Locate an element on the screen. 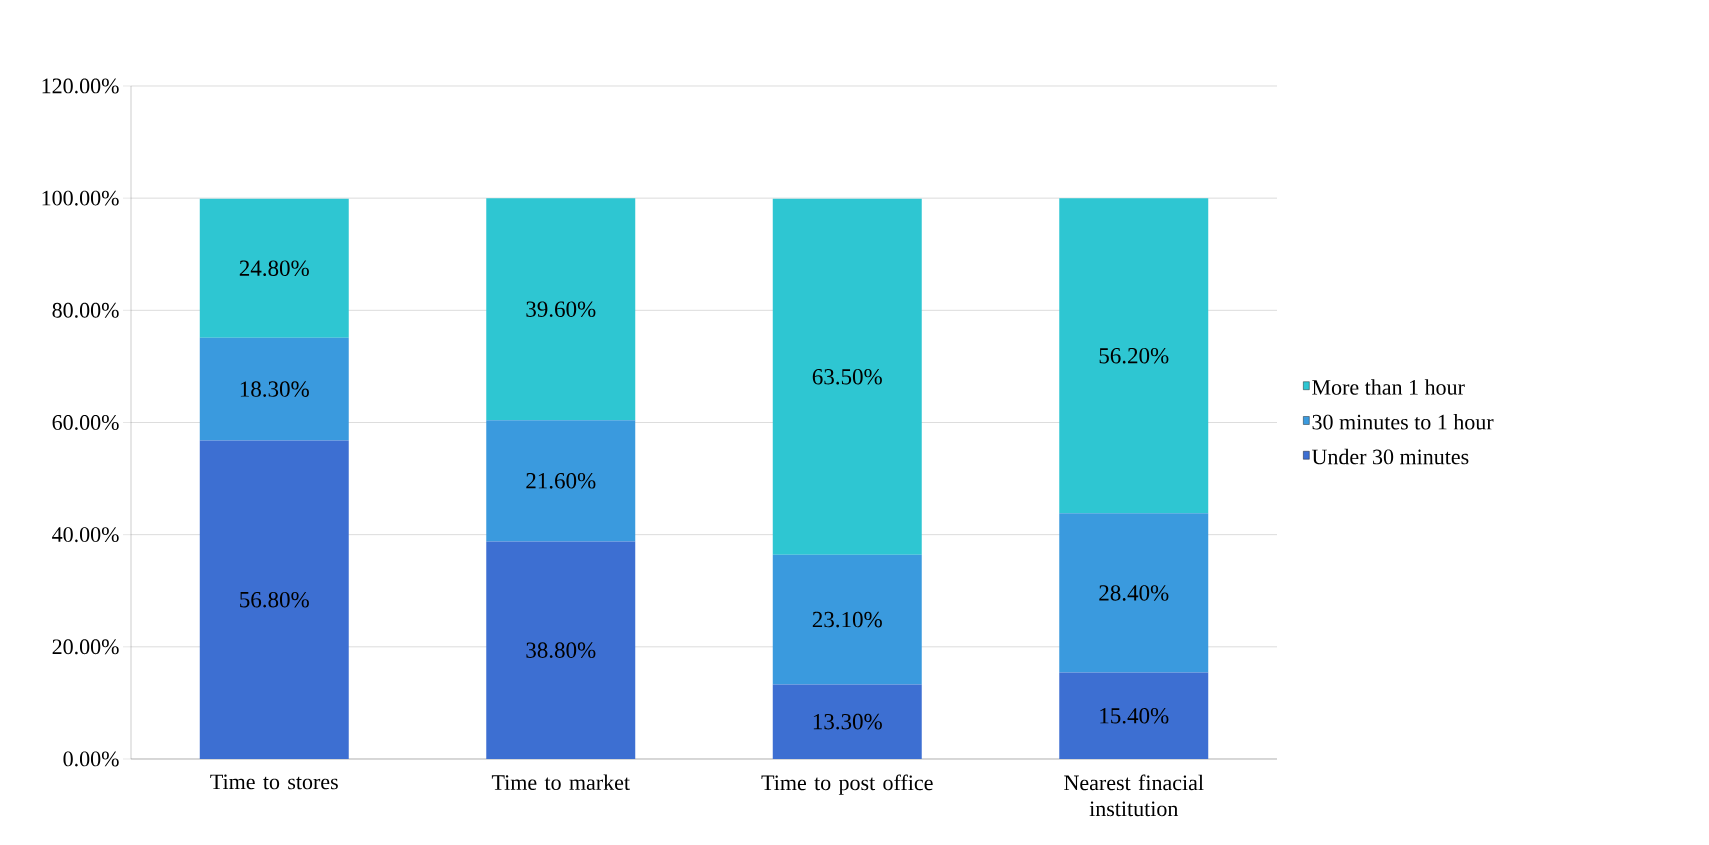 Image resolution: width=1709 pixels, height=845 pixels. data-label: 21.60% is located at coordinates (561, 480).